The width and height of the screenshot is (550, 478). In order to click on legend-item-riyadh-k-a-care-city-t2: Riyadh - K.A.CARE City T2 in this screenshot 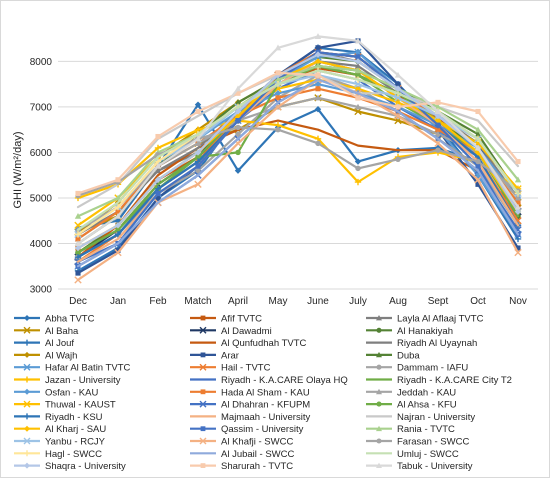, I will do `click(439, 380)`.